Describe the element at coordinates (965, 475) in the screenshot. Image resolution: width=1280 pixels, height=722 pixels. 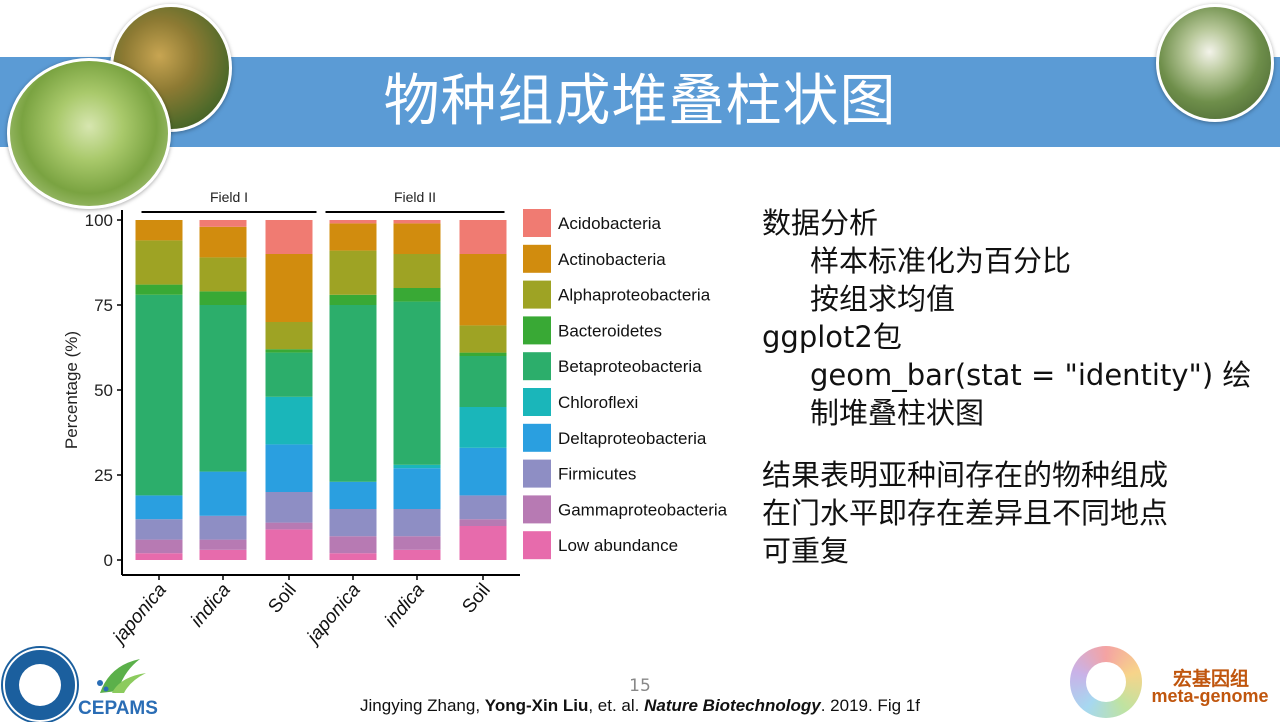
I see `note-line: 结果表明亚种间存在的物种组成` at that location.